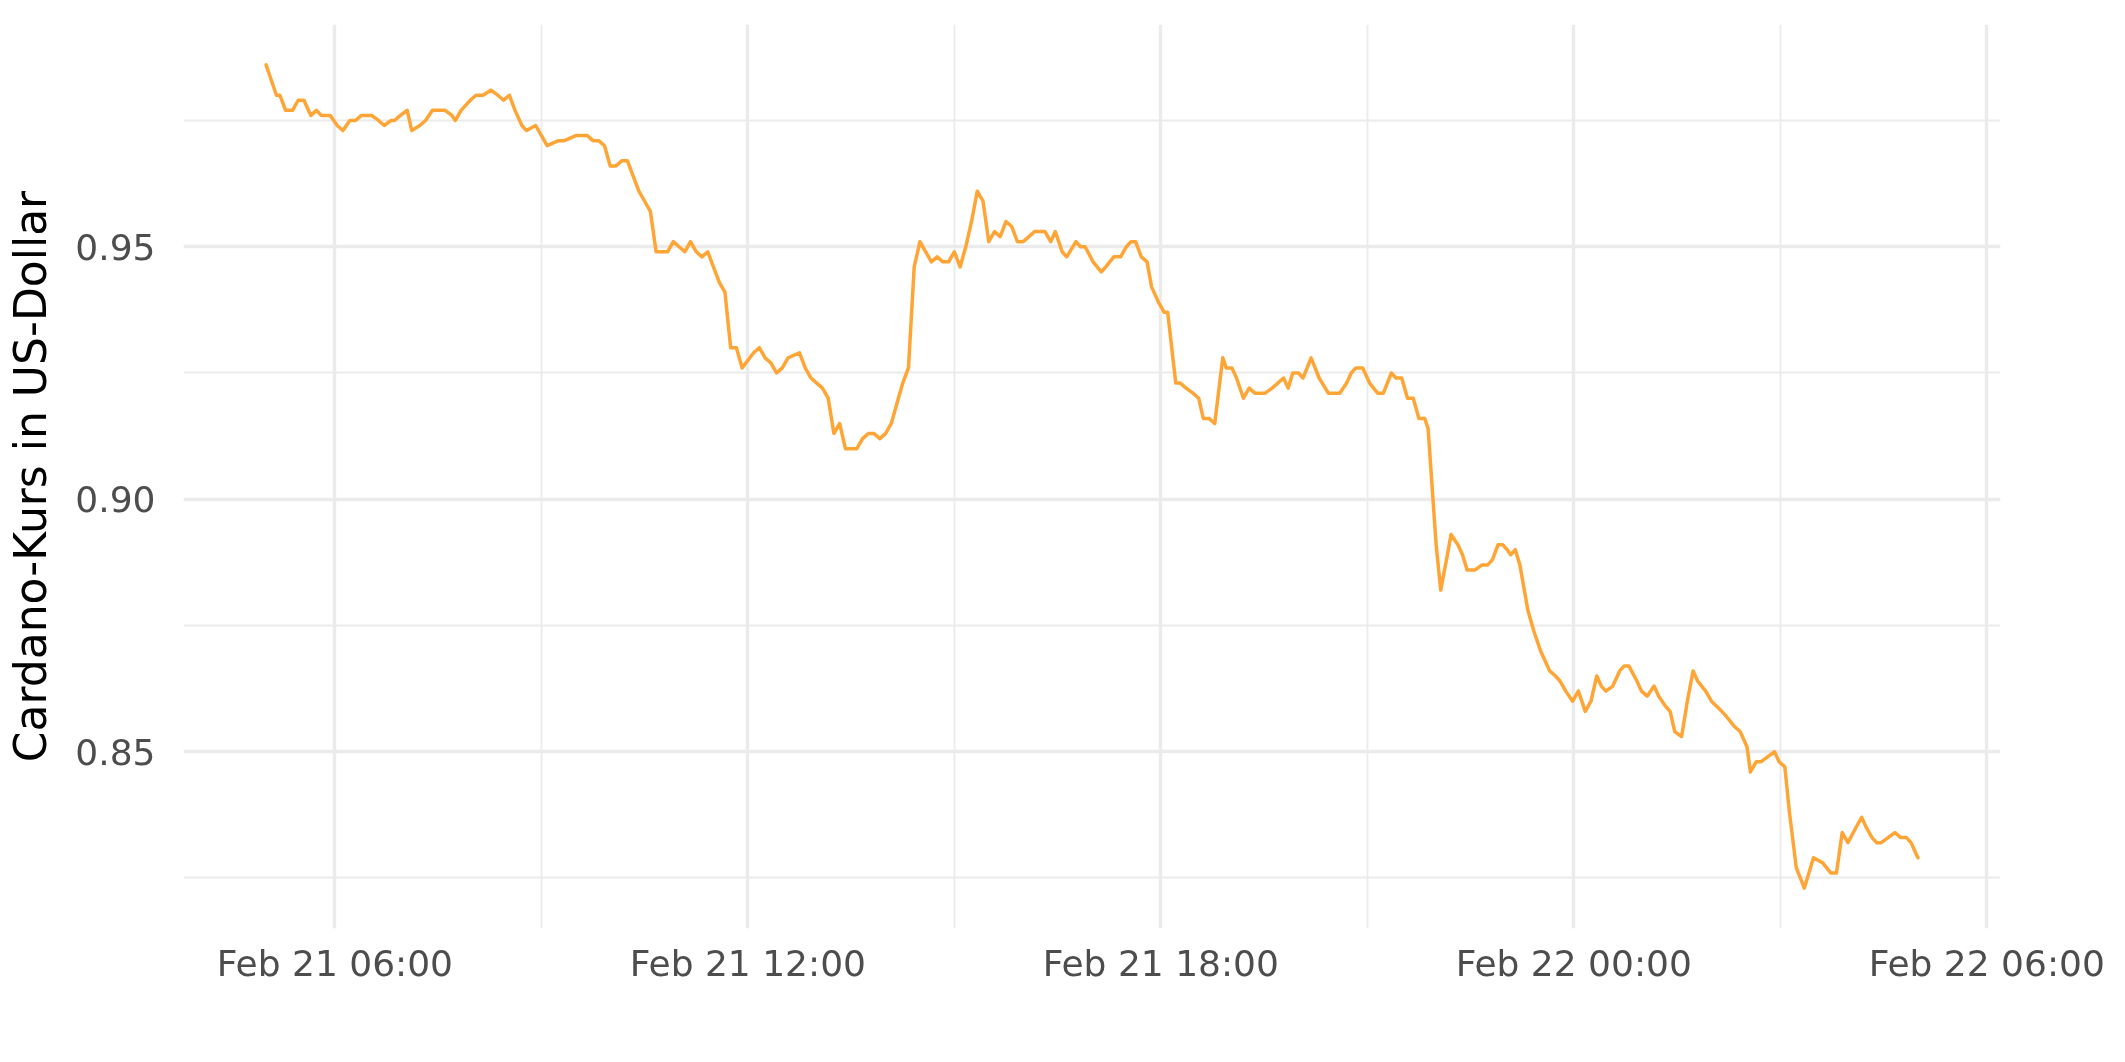 The image size is (2125, 1062). What do you see at coordinates (747, 963) in the screenshot?
I see `x-tick-label: Feb 21 12:00` at bounding box center [747, 963].